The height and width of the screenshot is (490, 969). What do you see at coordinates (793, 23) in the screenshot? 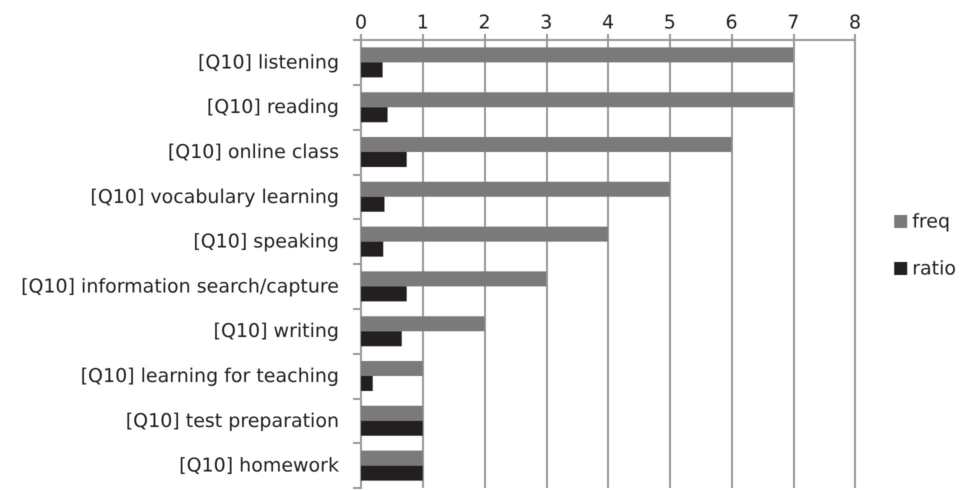
I see `x-tick-label: 7` at bounding box center [793, 23].